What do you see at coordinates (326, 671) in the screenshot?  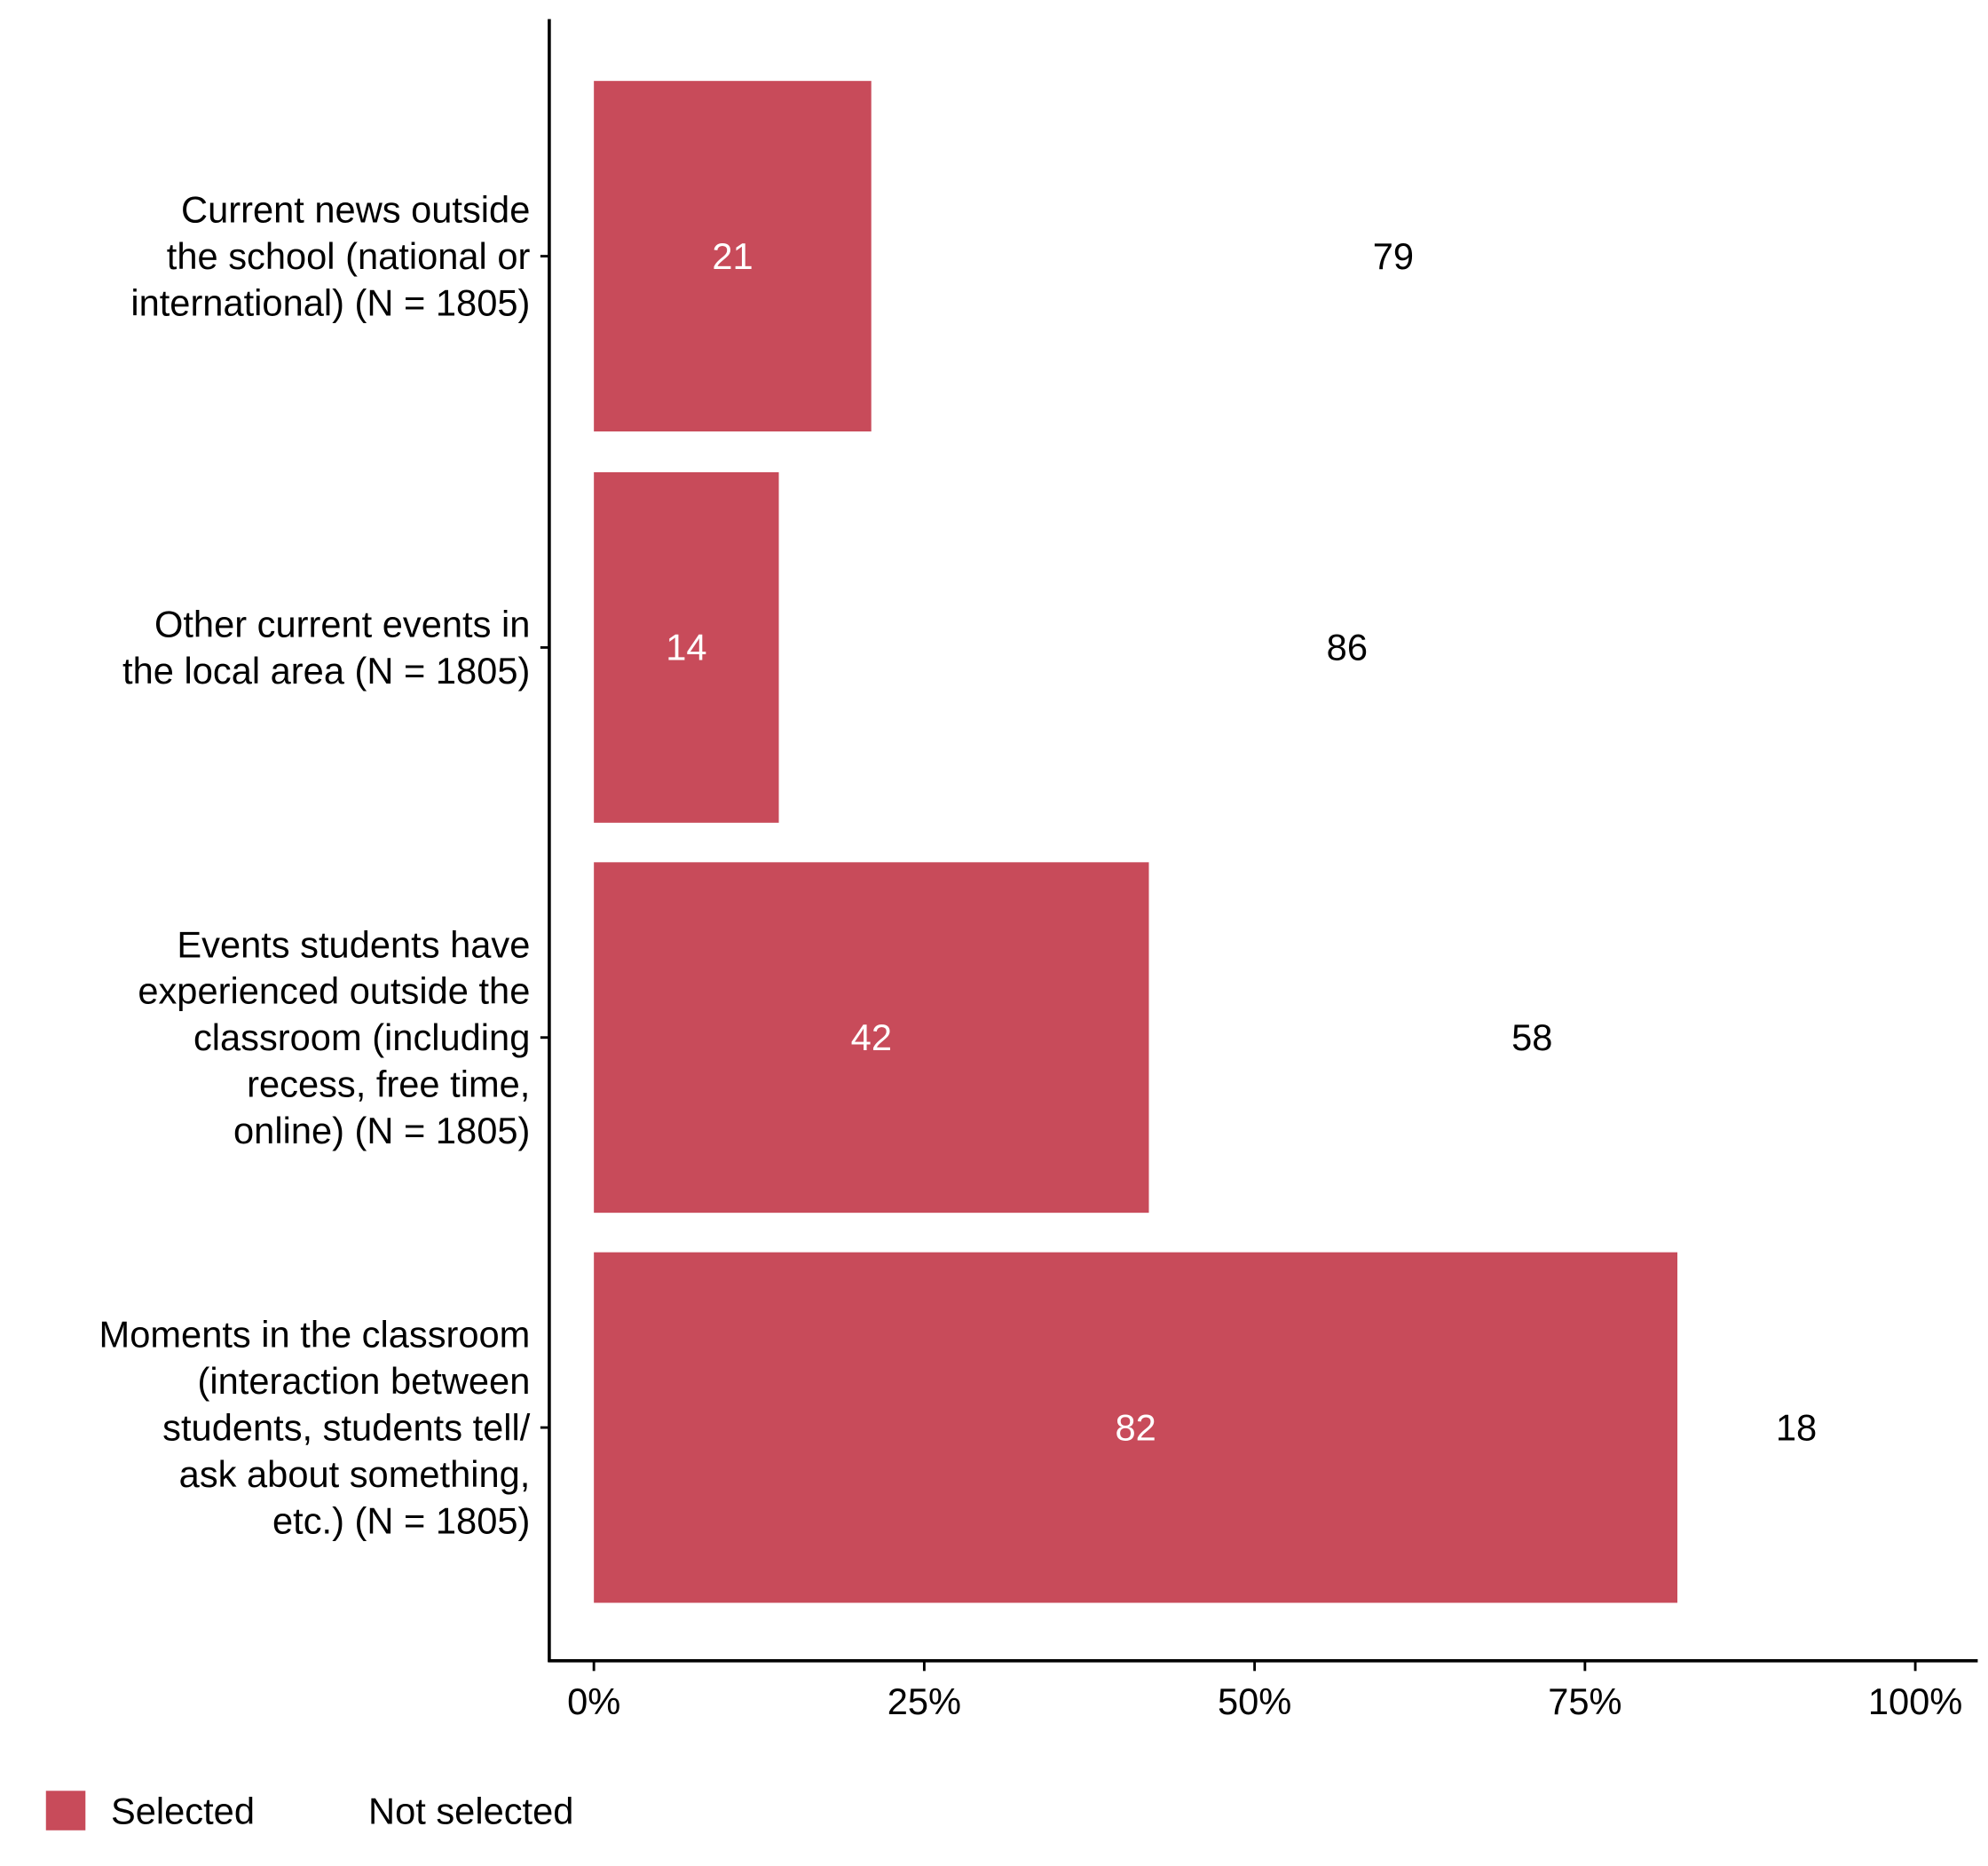 I see `y-tick-label: the local area (N = 1805)` at bounding box center [326, 671].